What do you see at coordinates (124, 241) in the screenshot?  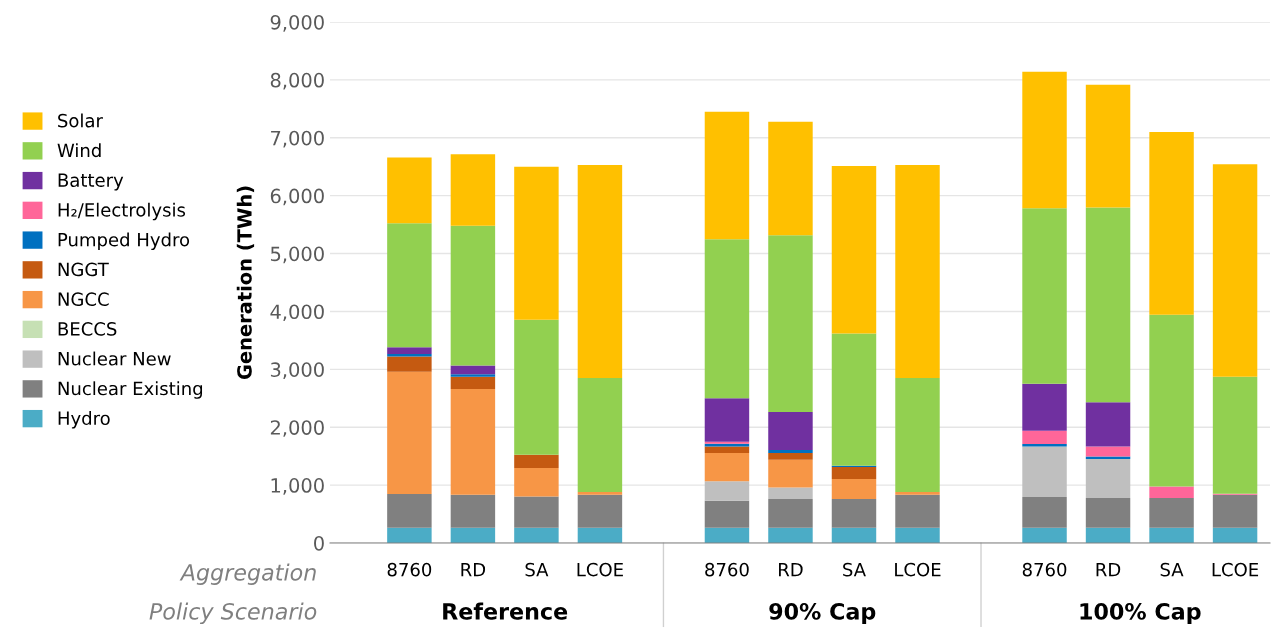 I see `legend-label: Pumped Hydro` at bounding box center [124, 241].